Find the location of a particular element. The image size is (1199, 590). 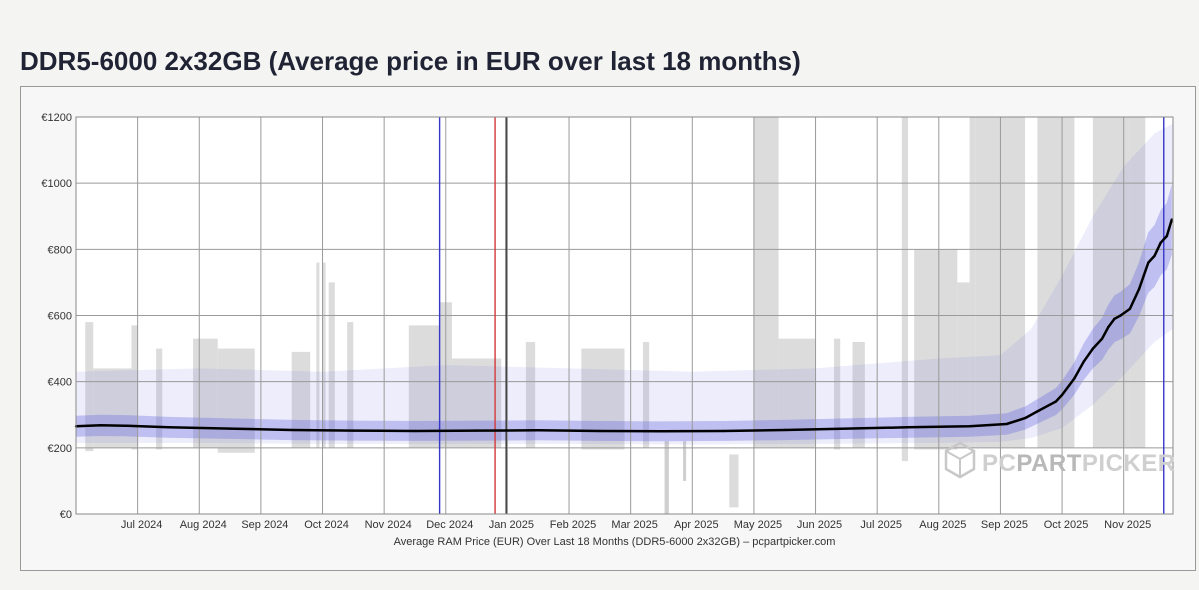

watermark-cube-edges is located at coordinates (960, 463).